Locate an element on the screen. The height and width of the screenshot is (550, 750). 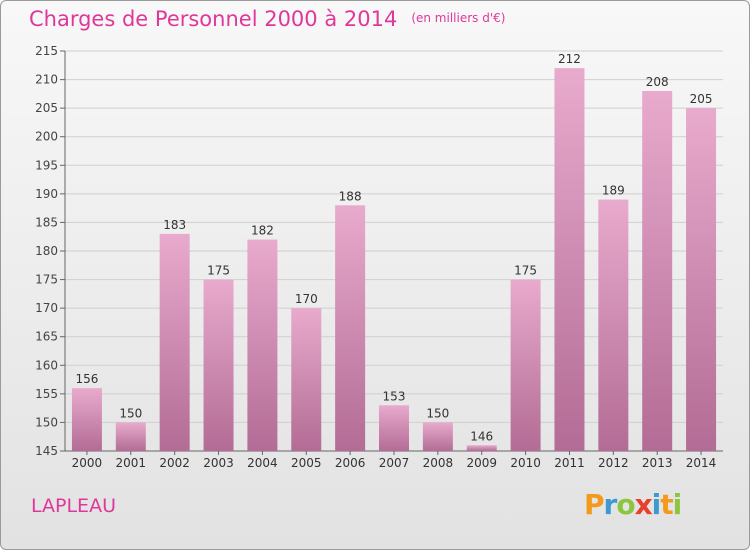
y-tick-label: 145 is located at coordinates (46, 451).